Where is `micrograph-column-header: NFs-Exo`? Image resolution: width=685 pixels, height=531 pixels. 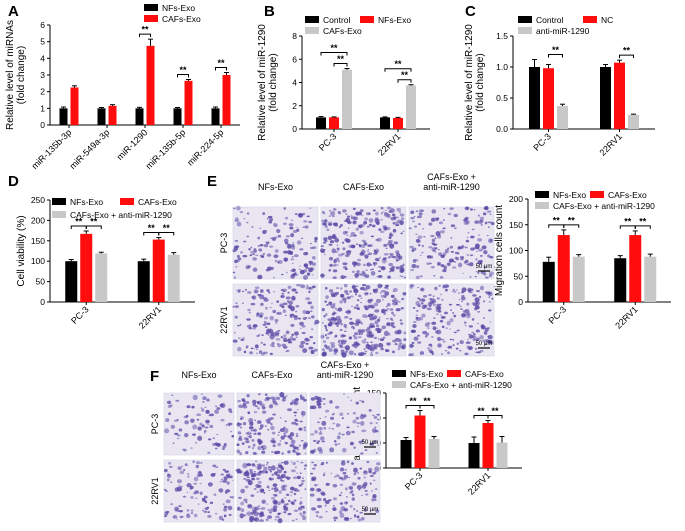 micrograph-column-header: NFs-Exo is located at coordinates (275, 187).